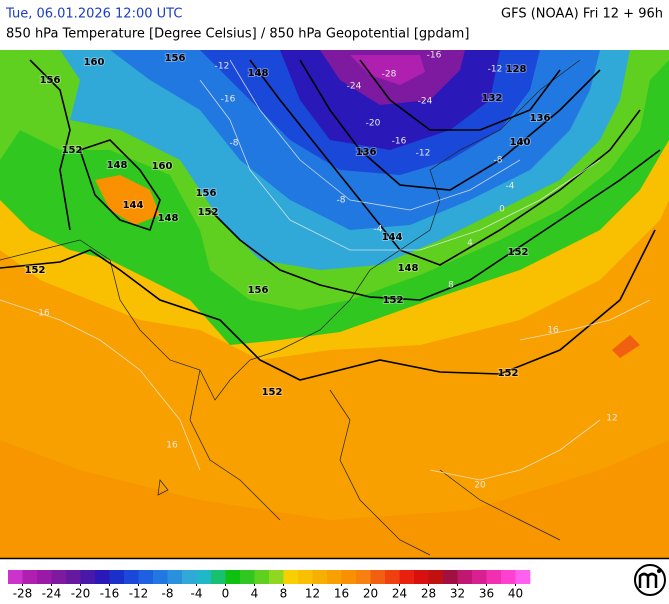 This screenshot has height=604, width=669. What do you see at coordinates (269, 585) in the screenshot?
I see `colorbar: -28 -24 -20 -16 -12 -8 -4 0 4 8 12 16 20 24 28 32 36 40` at bounding box center [269, 585].